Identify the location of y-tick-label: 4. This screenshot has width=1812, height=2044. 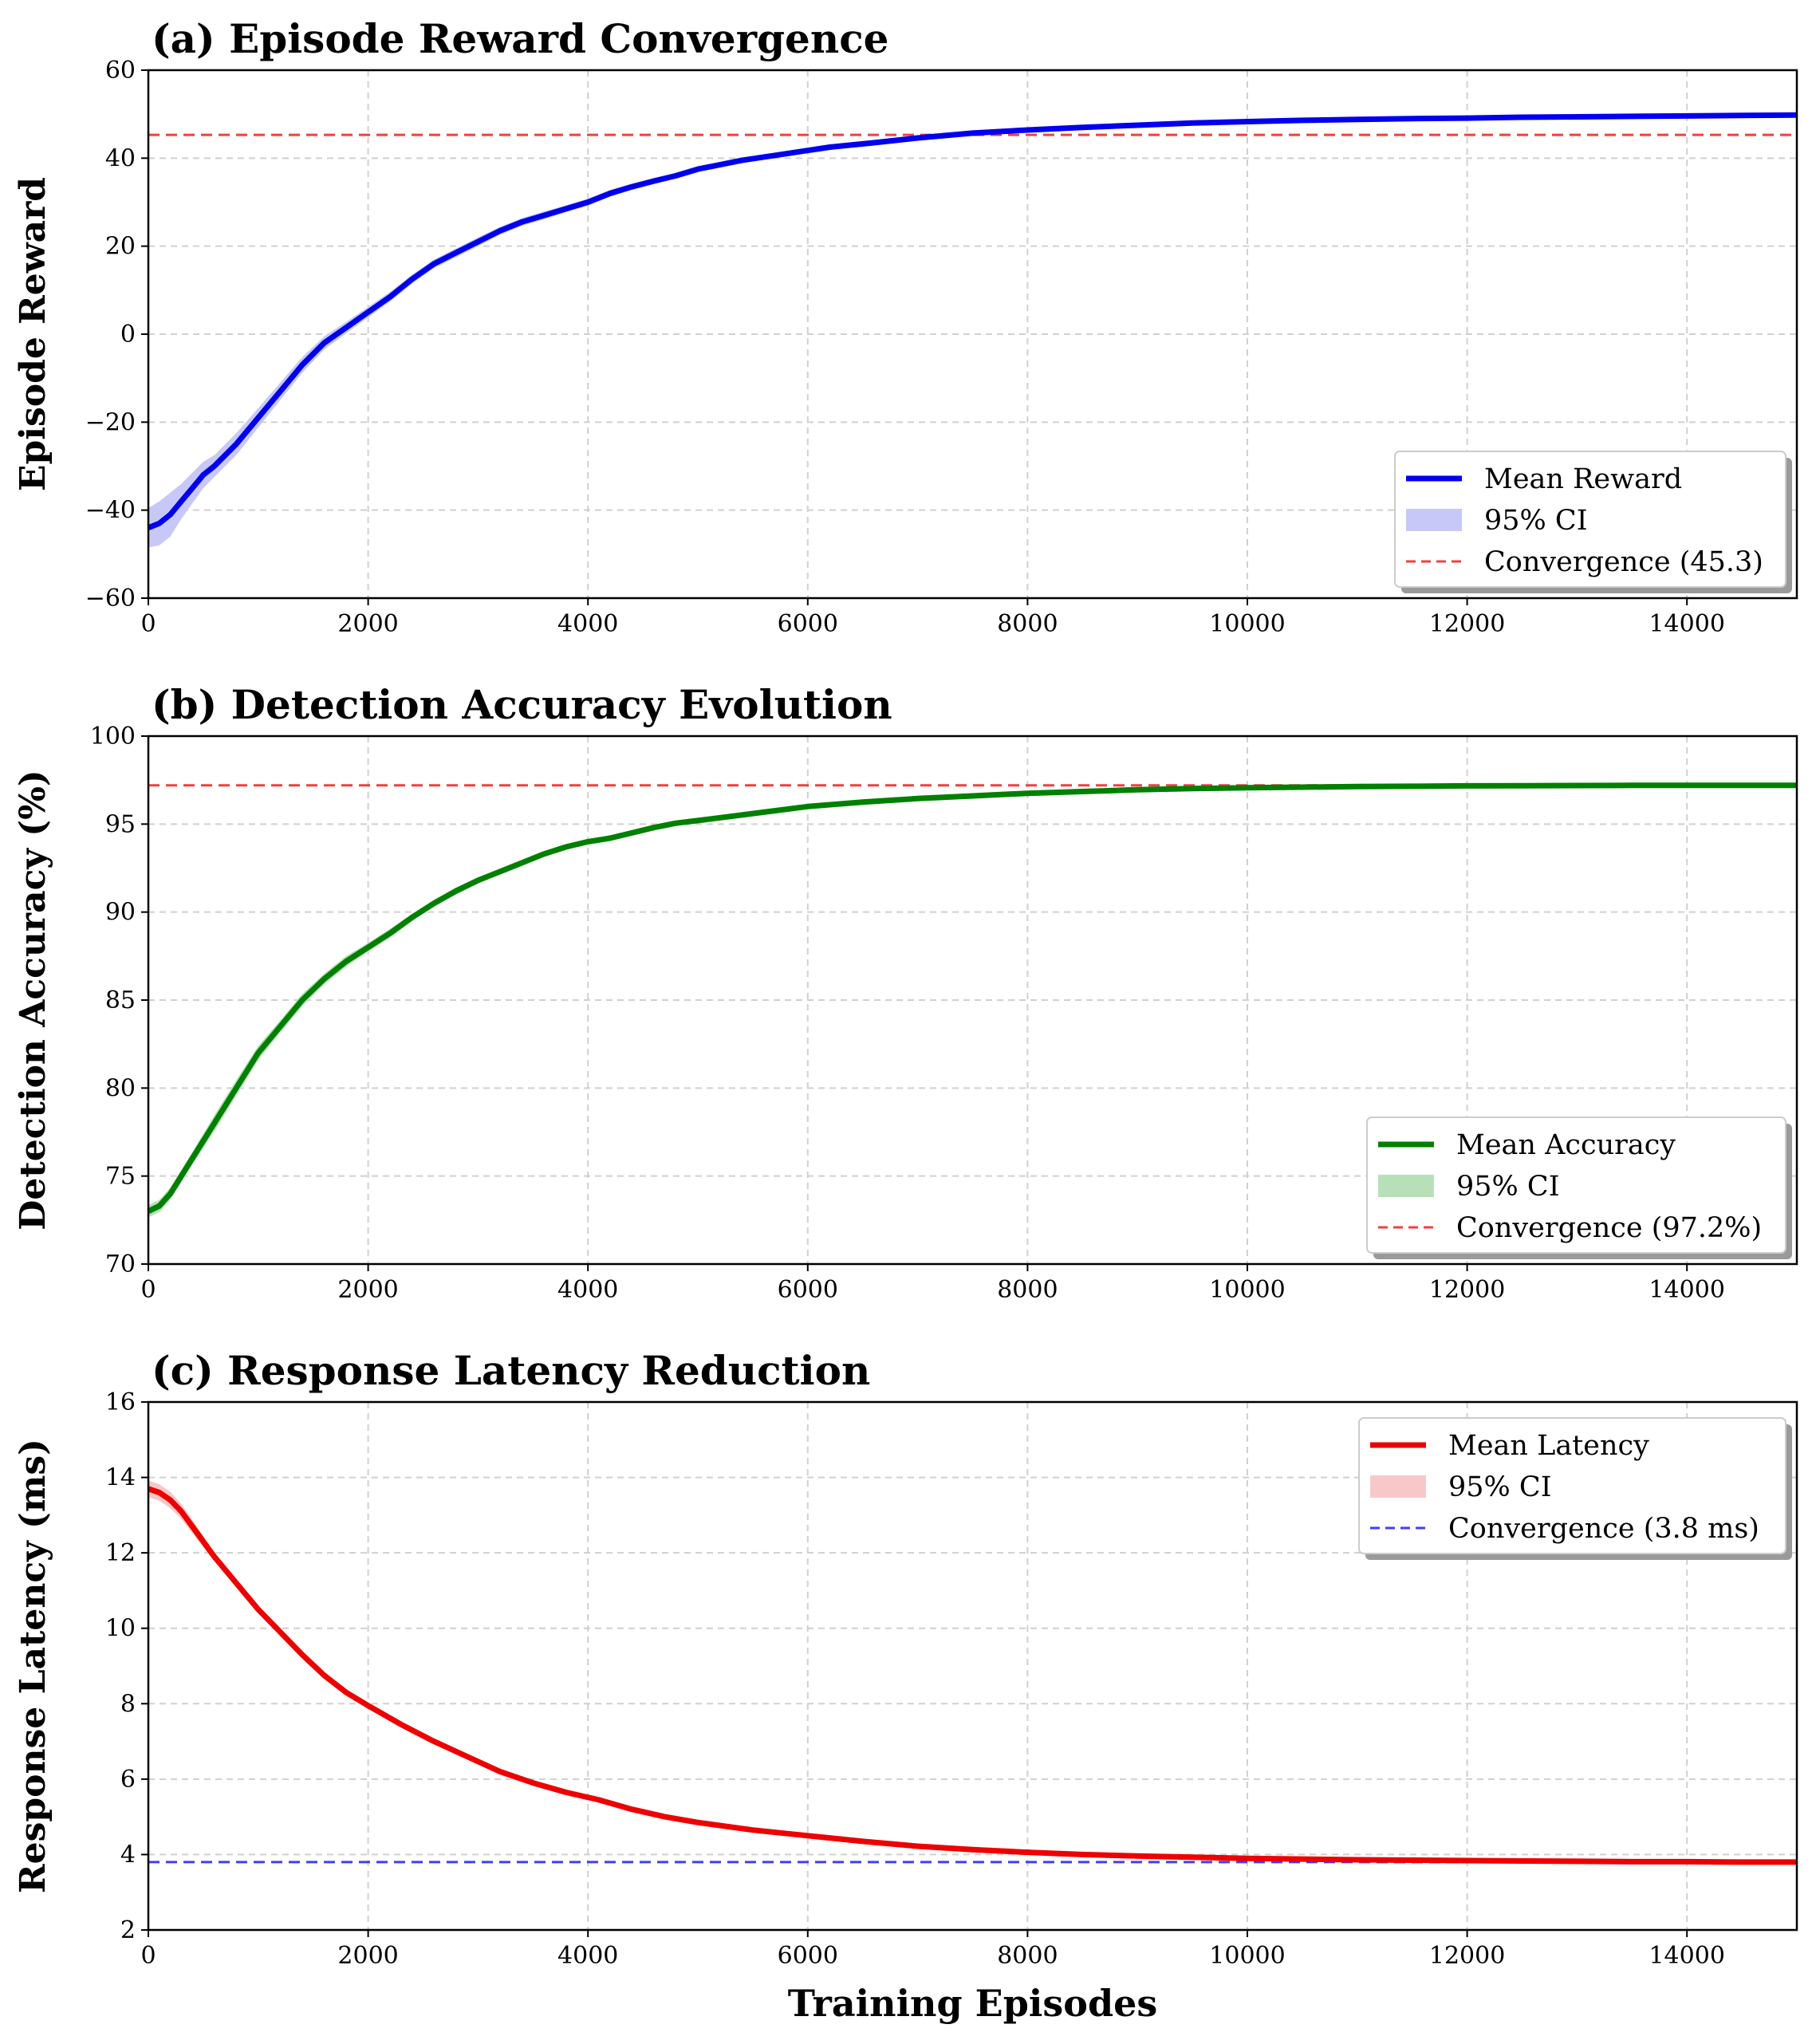
(128, 1855).